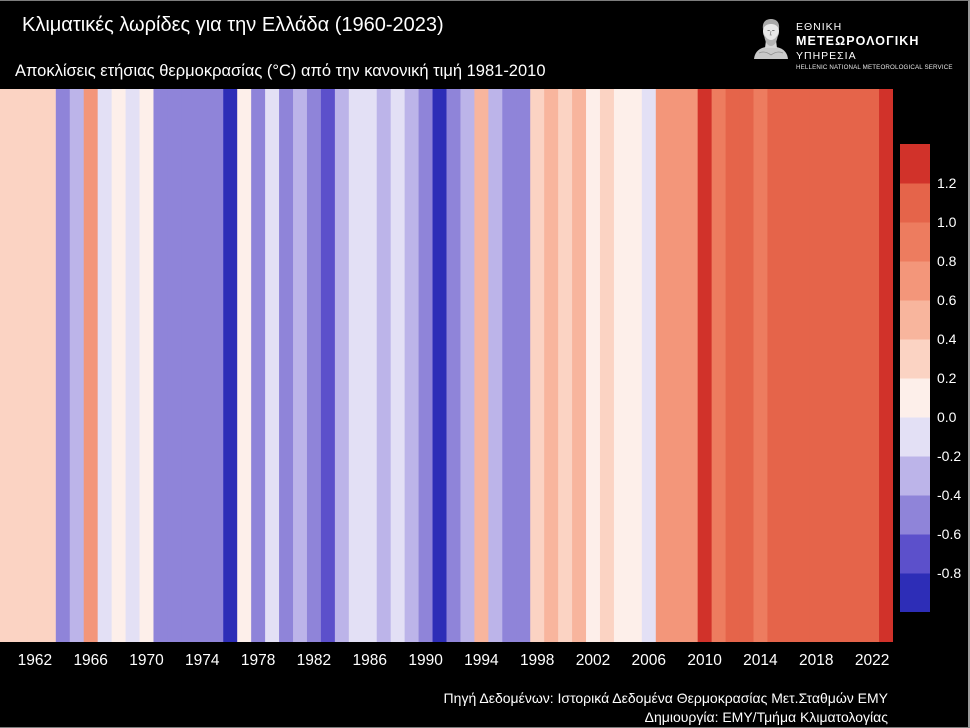 The width and height of the screenshot is (970, 728). I want to click on stripe-1962, so click(35, 365).